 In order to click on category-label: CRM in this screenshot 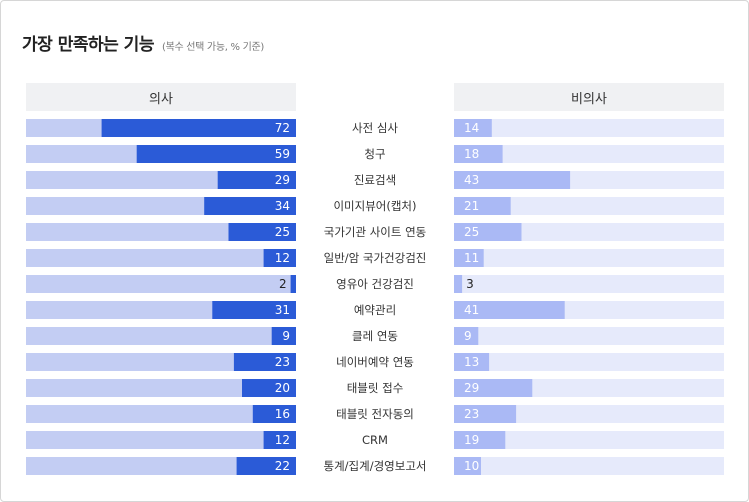, I will do `click(375, 440)`.